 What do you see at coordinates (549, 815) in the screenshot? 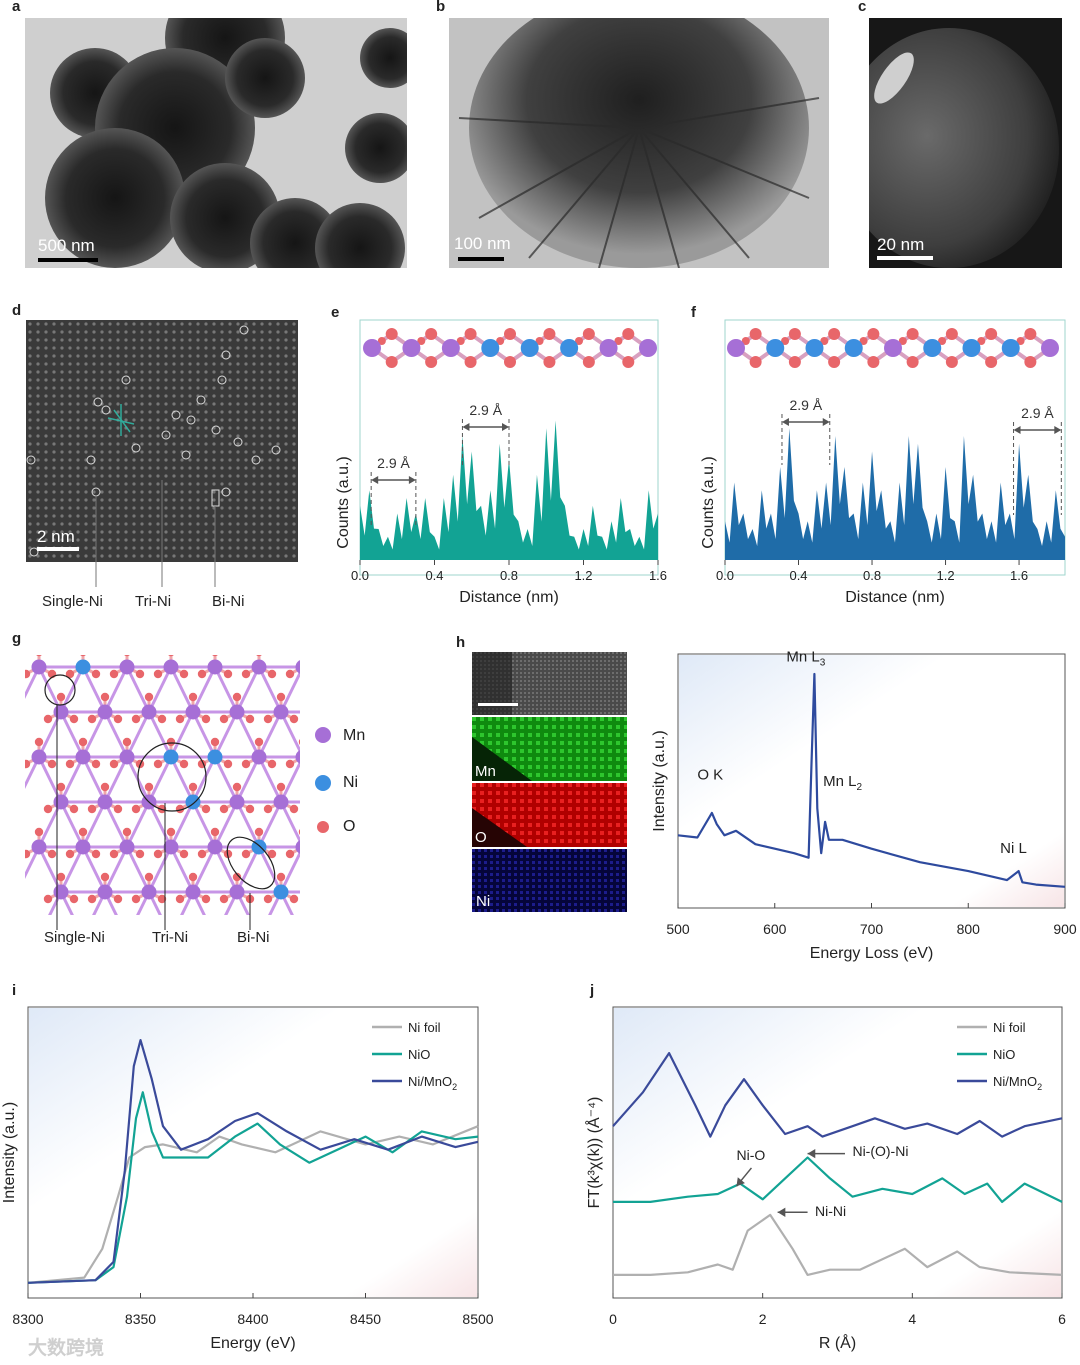
I see `eels-map-o` at bounding box center [549, 815].